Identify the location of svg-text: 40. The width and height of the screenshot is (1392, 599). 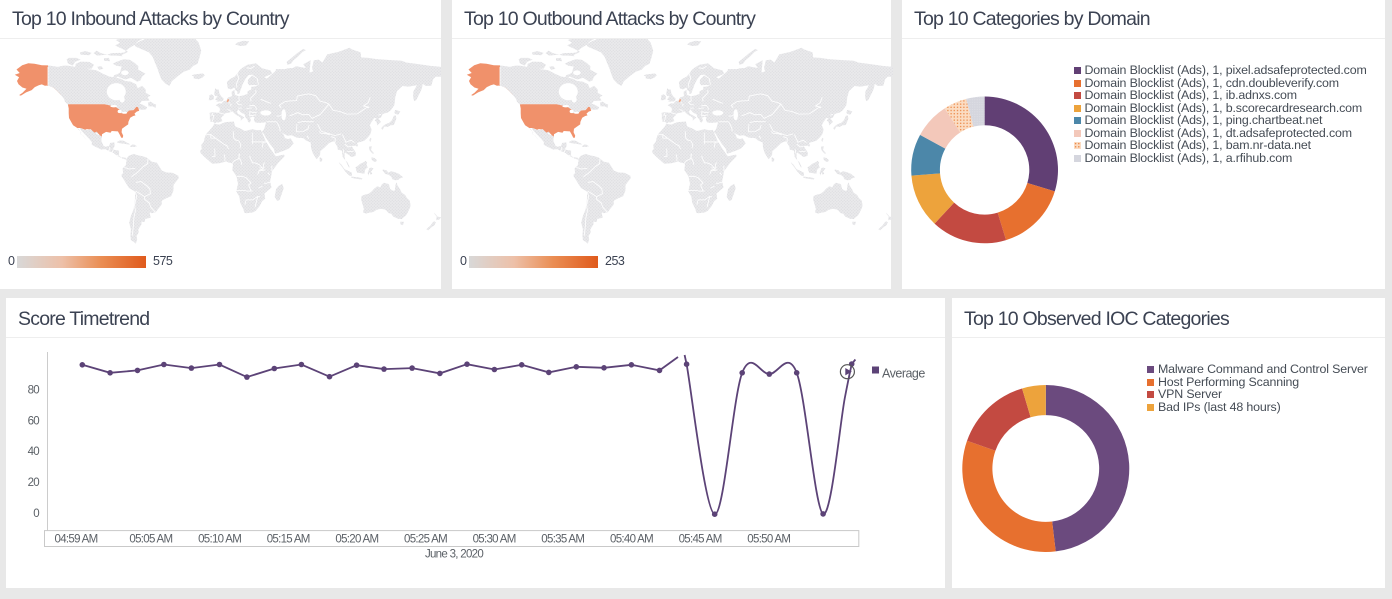
(34, 452).